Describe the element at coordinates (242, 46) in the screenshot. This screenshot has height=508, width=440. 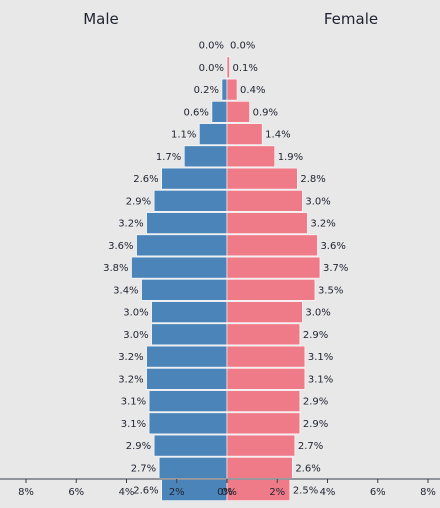
I see `female-bar-label: 0.0%` at that location.